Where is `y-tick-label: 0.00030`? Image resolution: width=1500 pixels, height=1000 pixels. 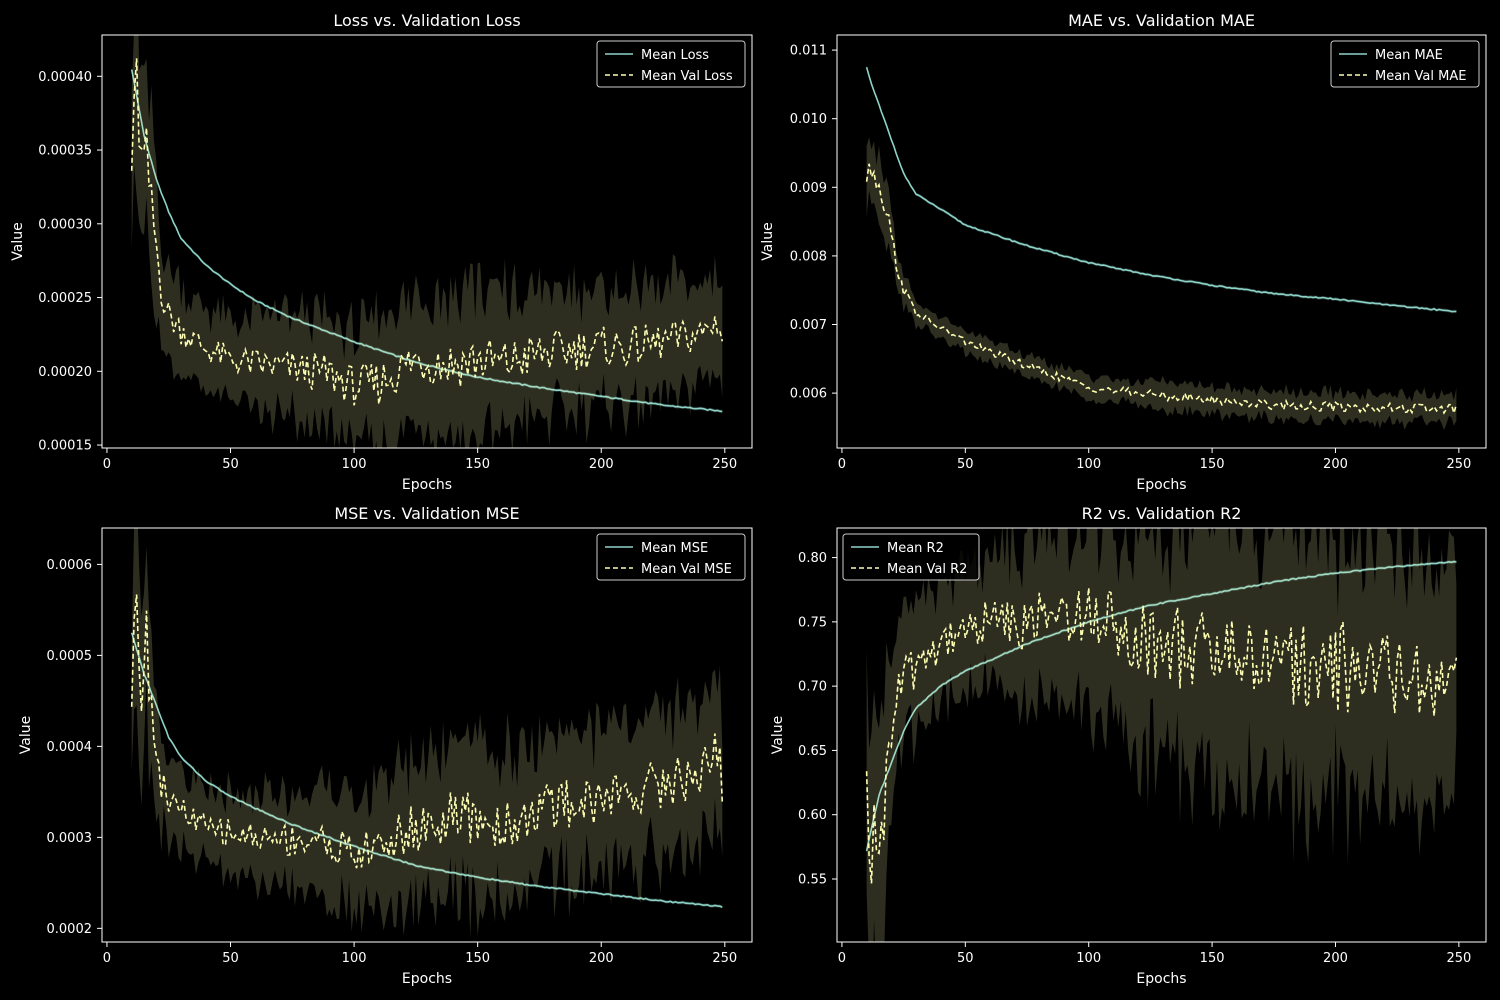
y-tick-label: 0.00030 is located at coordinates (65, 224).